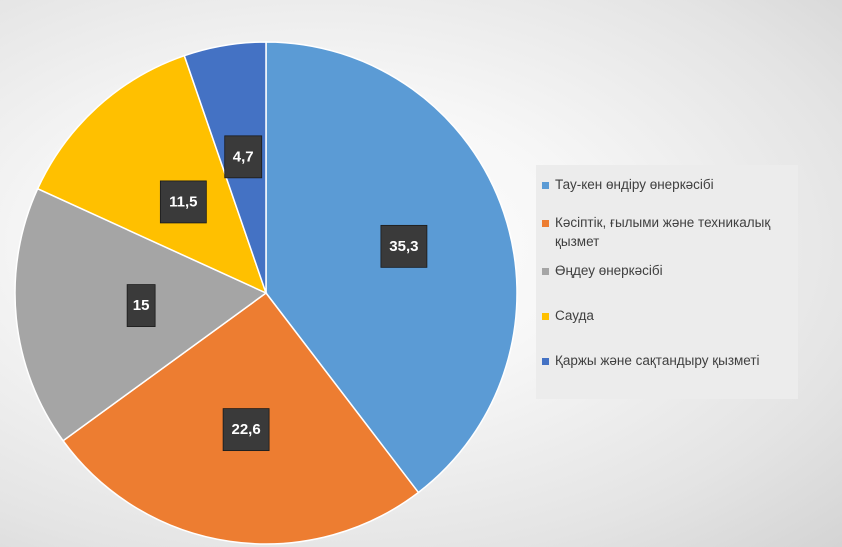  Describe the element at coordinates (657, 360) in the screenshot. I see `legend-label: Қаржы және сақтандыру қызметі` at that location.